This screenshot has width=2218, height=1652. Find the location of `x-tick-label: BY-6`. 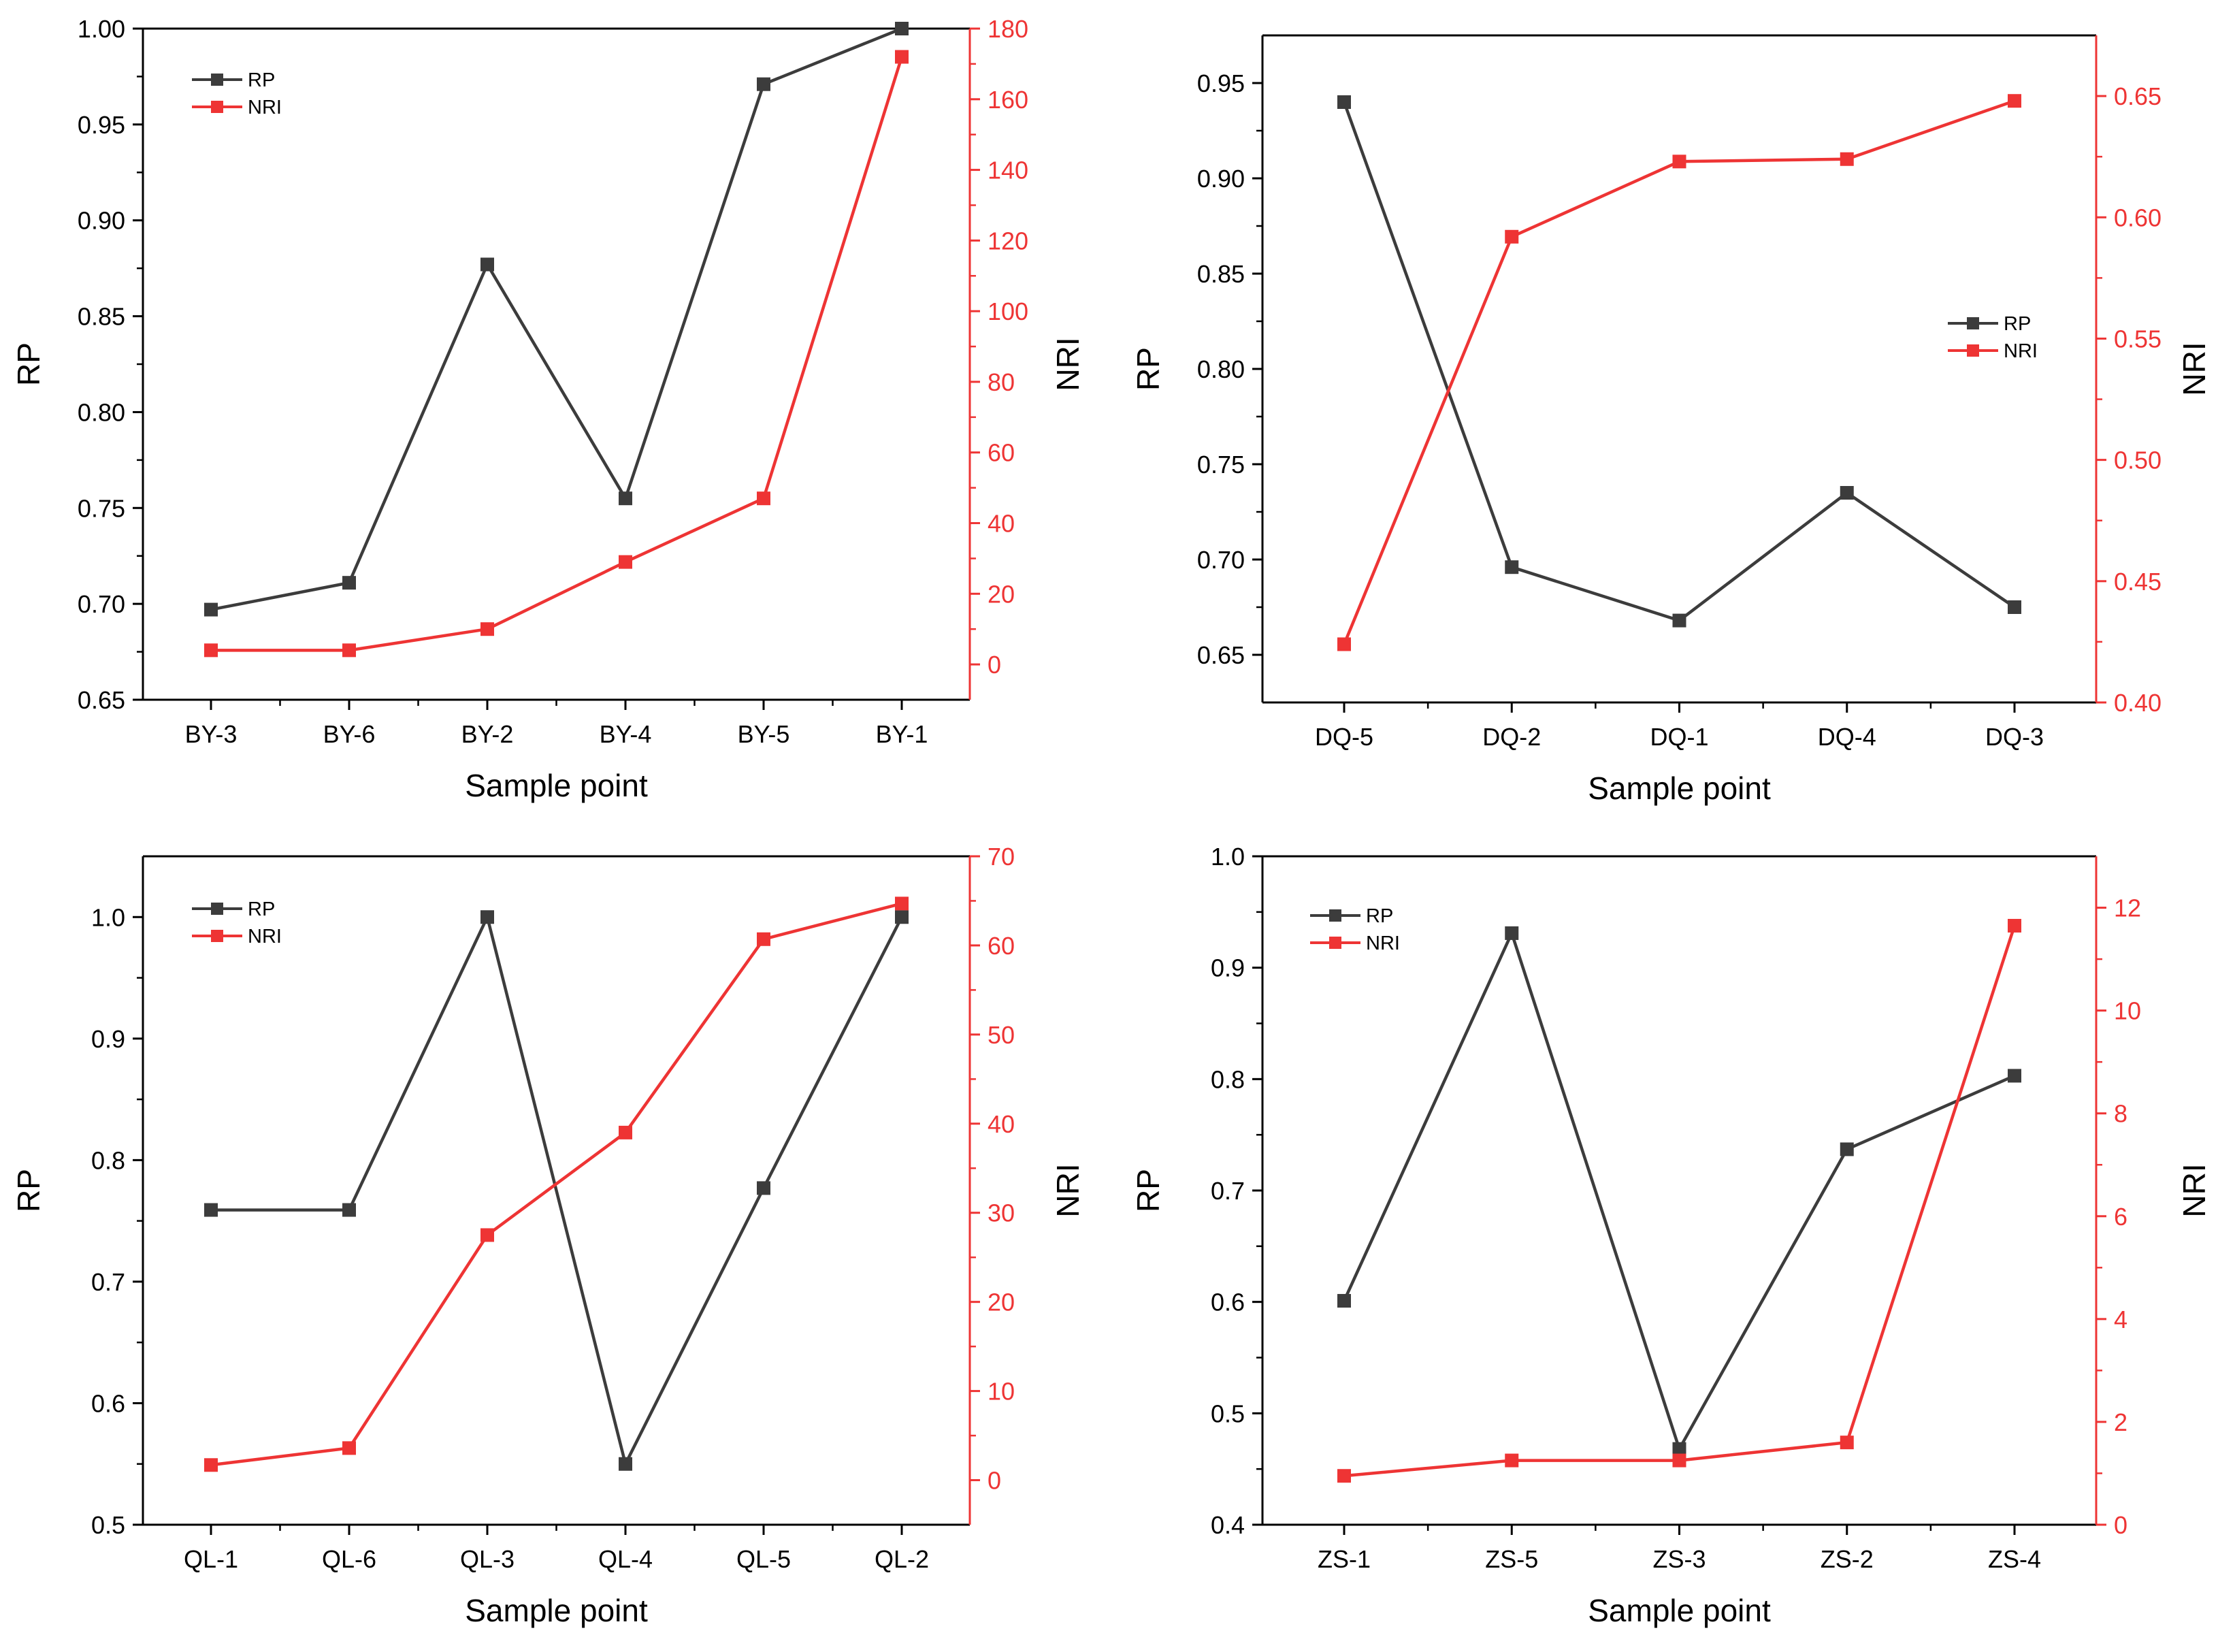

x-tick-label: BY-6 is located at coordinates (350, 734).